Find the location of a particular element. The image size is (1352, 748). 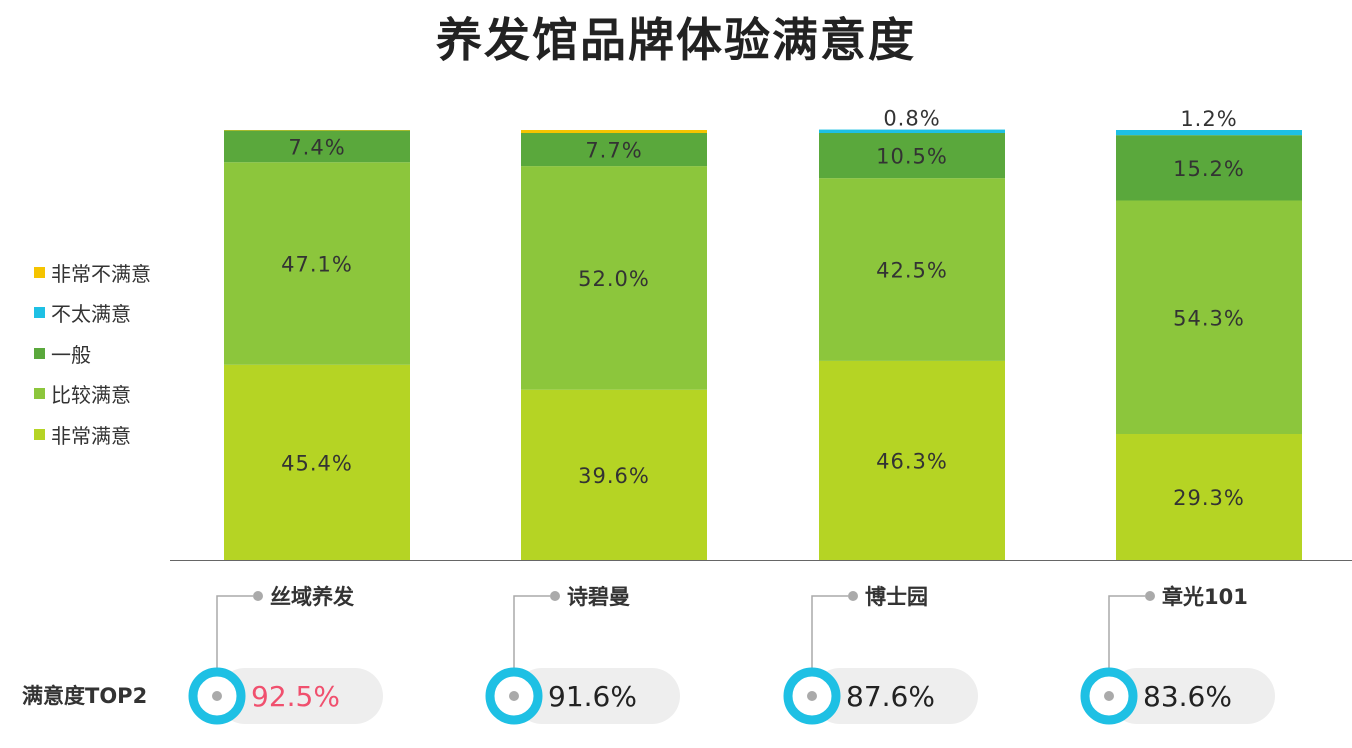

top2-value: 87.6% is located at coordinates (890, 696).